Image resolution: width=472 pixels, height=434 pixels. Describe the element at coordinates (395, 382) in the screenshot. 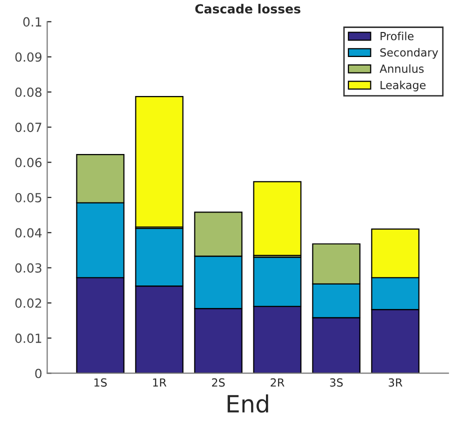

I see `x-tick-label: 3R` at that location.